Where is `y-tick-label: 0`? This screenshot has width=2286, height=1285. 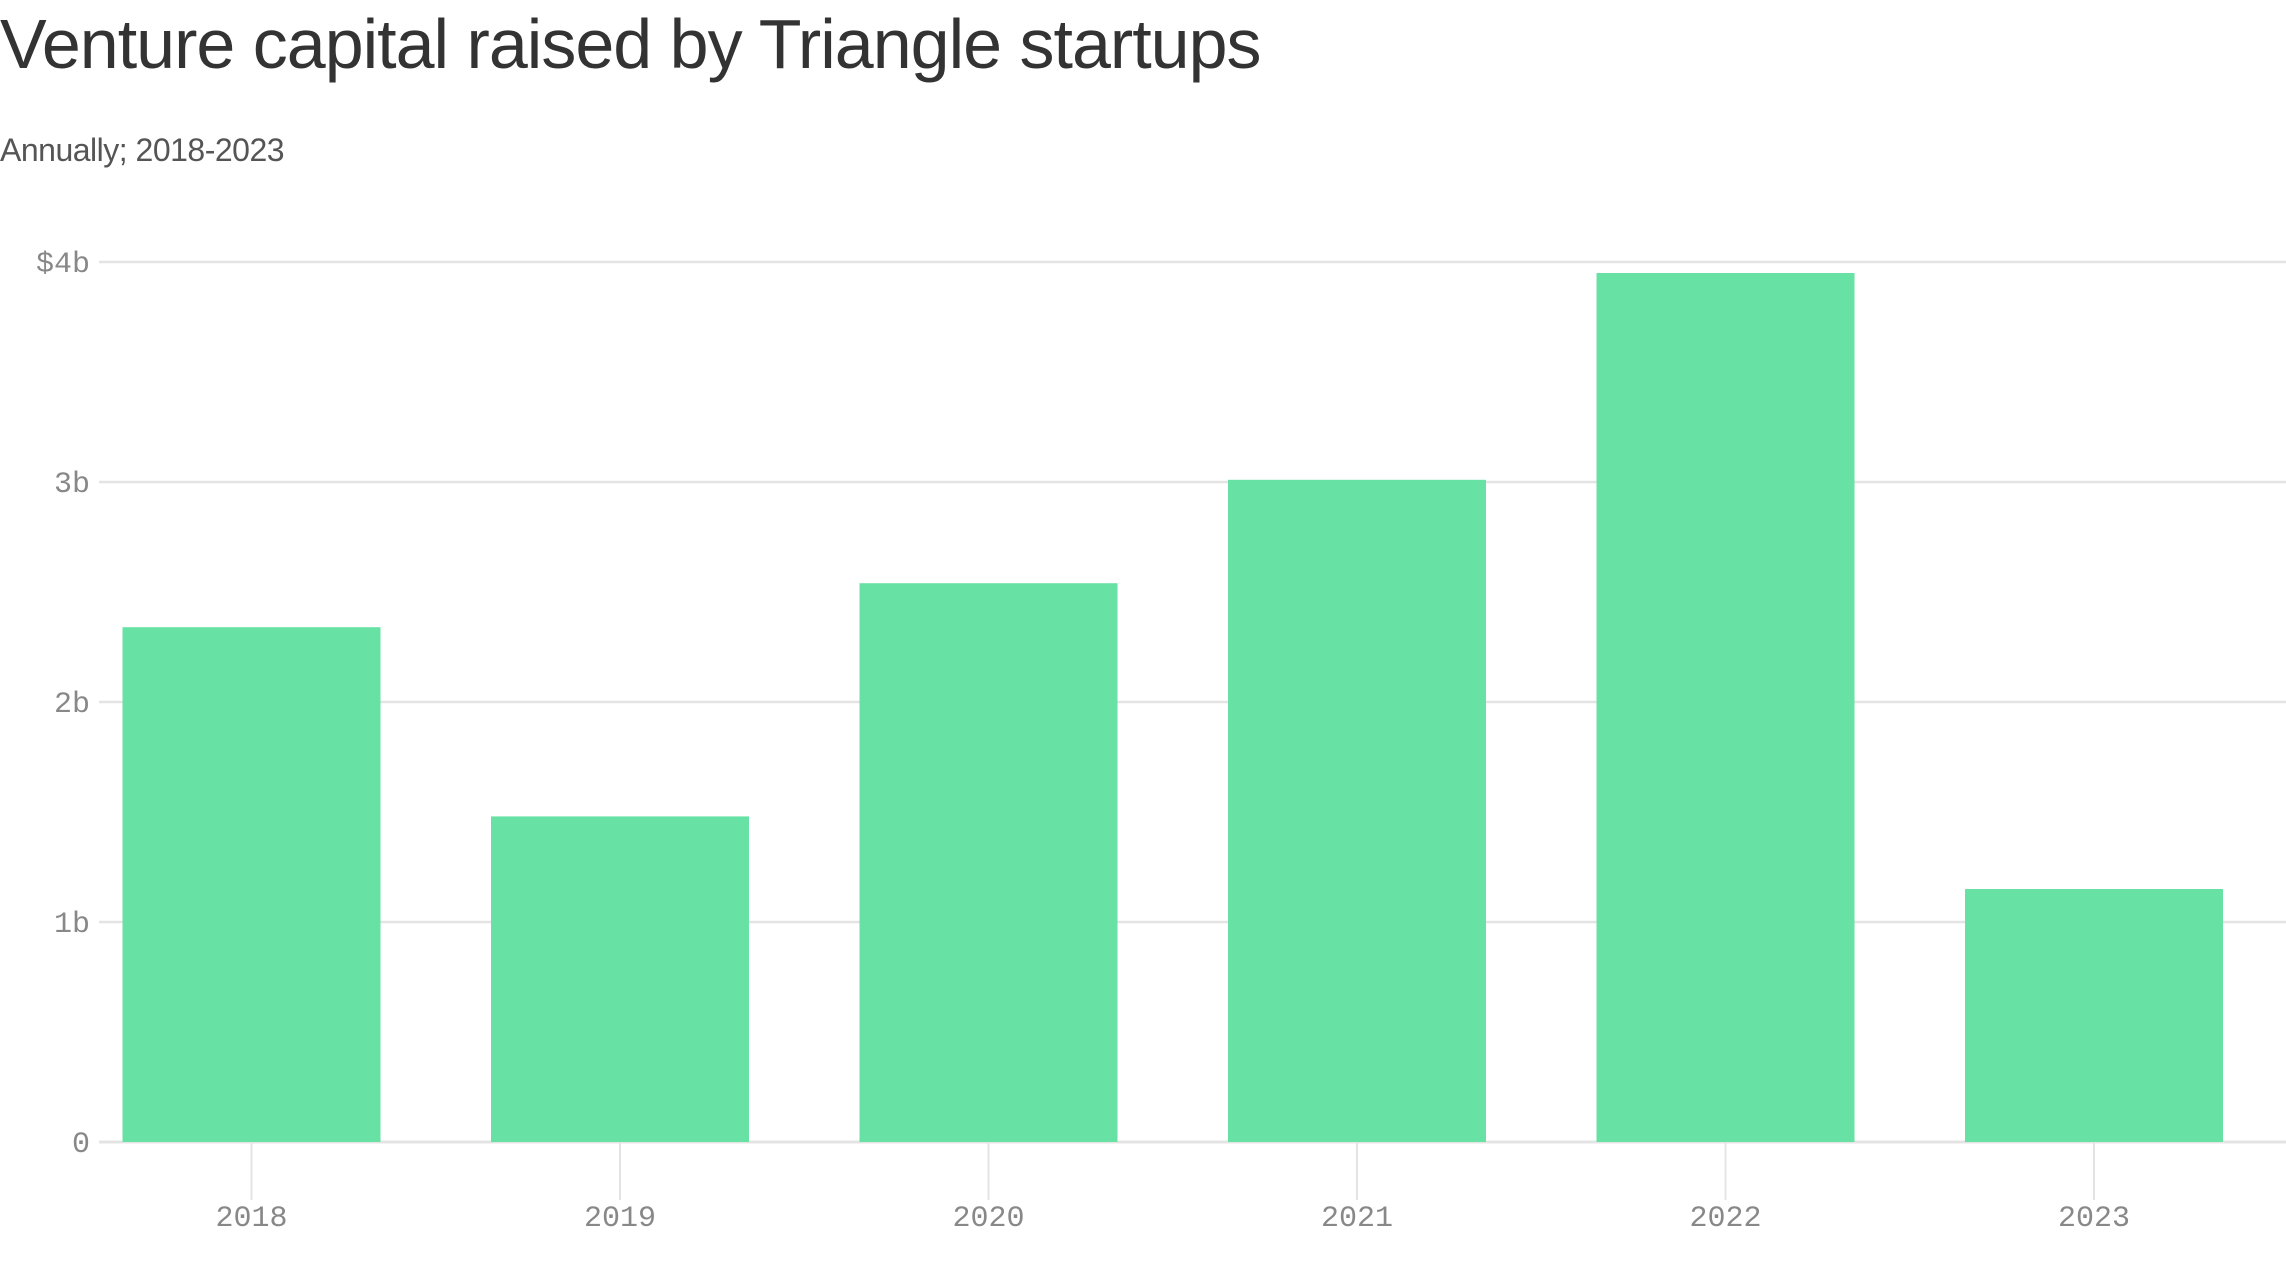 y-tick-label: 0 is located at coordinates (81, 1145).